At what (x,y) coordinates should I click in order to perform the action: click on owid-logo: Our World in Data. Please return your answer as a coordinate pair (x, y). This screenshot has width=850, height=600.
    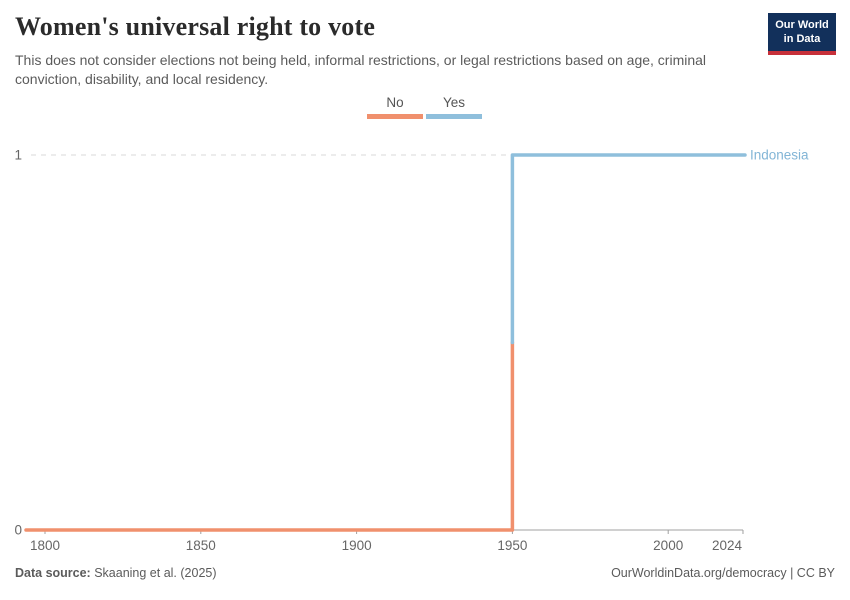
    Looking at the image, I should click on (802, 34).